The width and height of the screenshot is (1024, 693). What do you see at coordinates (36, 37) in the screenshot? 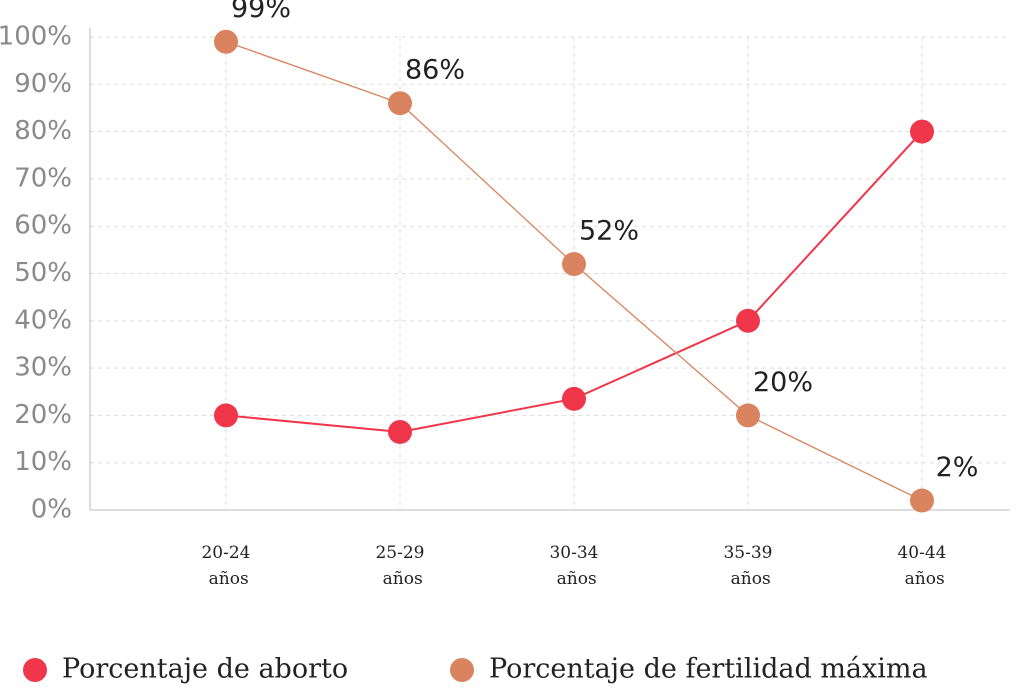
I see `y-tick-label: 100%` at bounding box center [36, 37].